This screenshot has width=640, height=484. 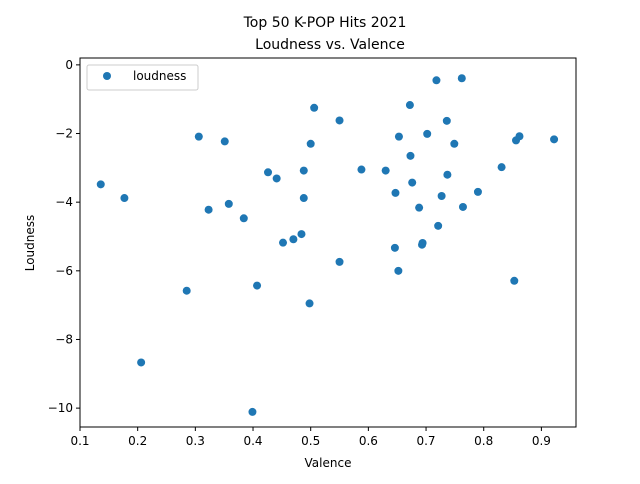 I want to click on x-tick-label: 0.5, so click(x=310, y=441).